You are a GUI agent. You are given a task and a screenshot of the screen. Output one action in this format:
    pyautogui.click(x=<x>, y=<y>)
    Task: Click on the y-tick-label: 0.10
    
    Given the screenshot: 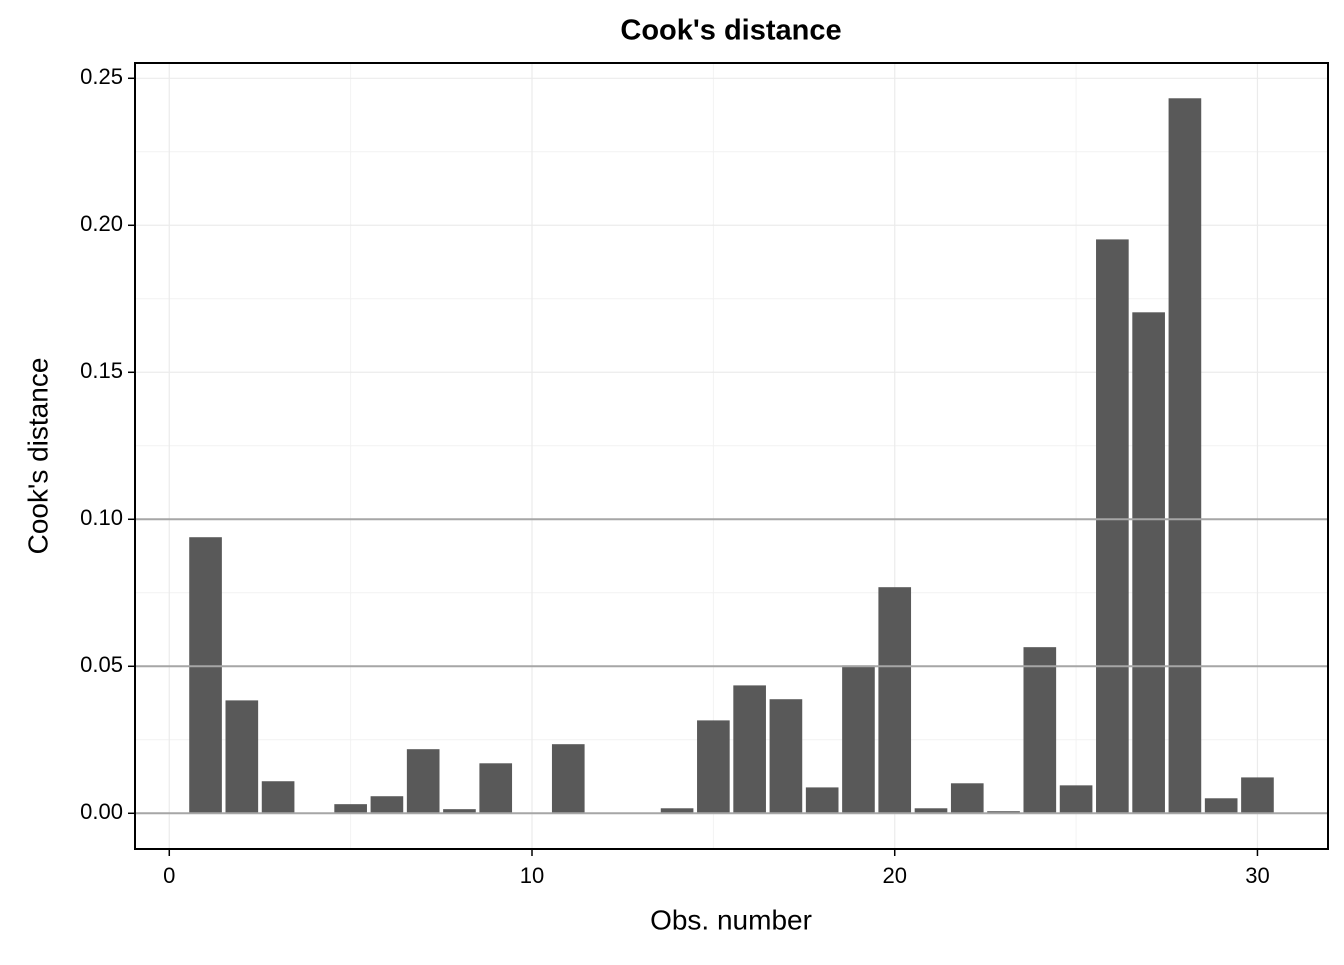 What is the action you would take?
    pyautogui.click(x=101, y=517)
    